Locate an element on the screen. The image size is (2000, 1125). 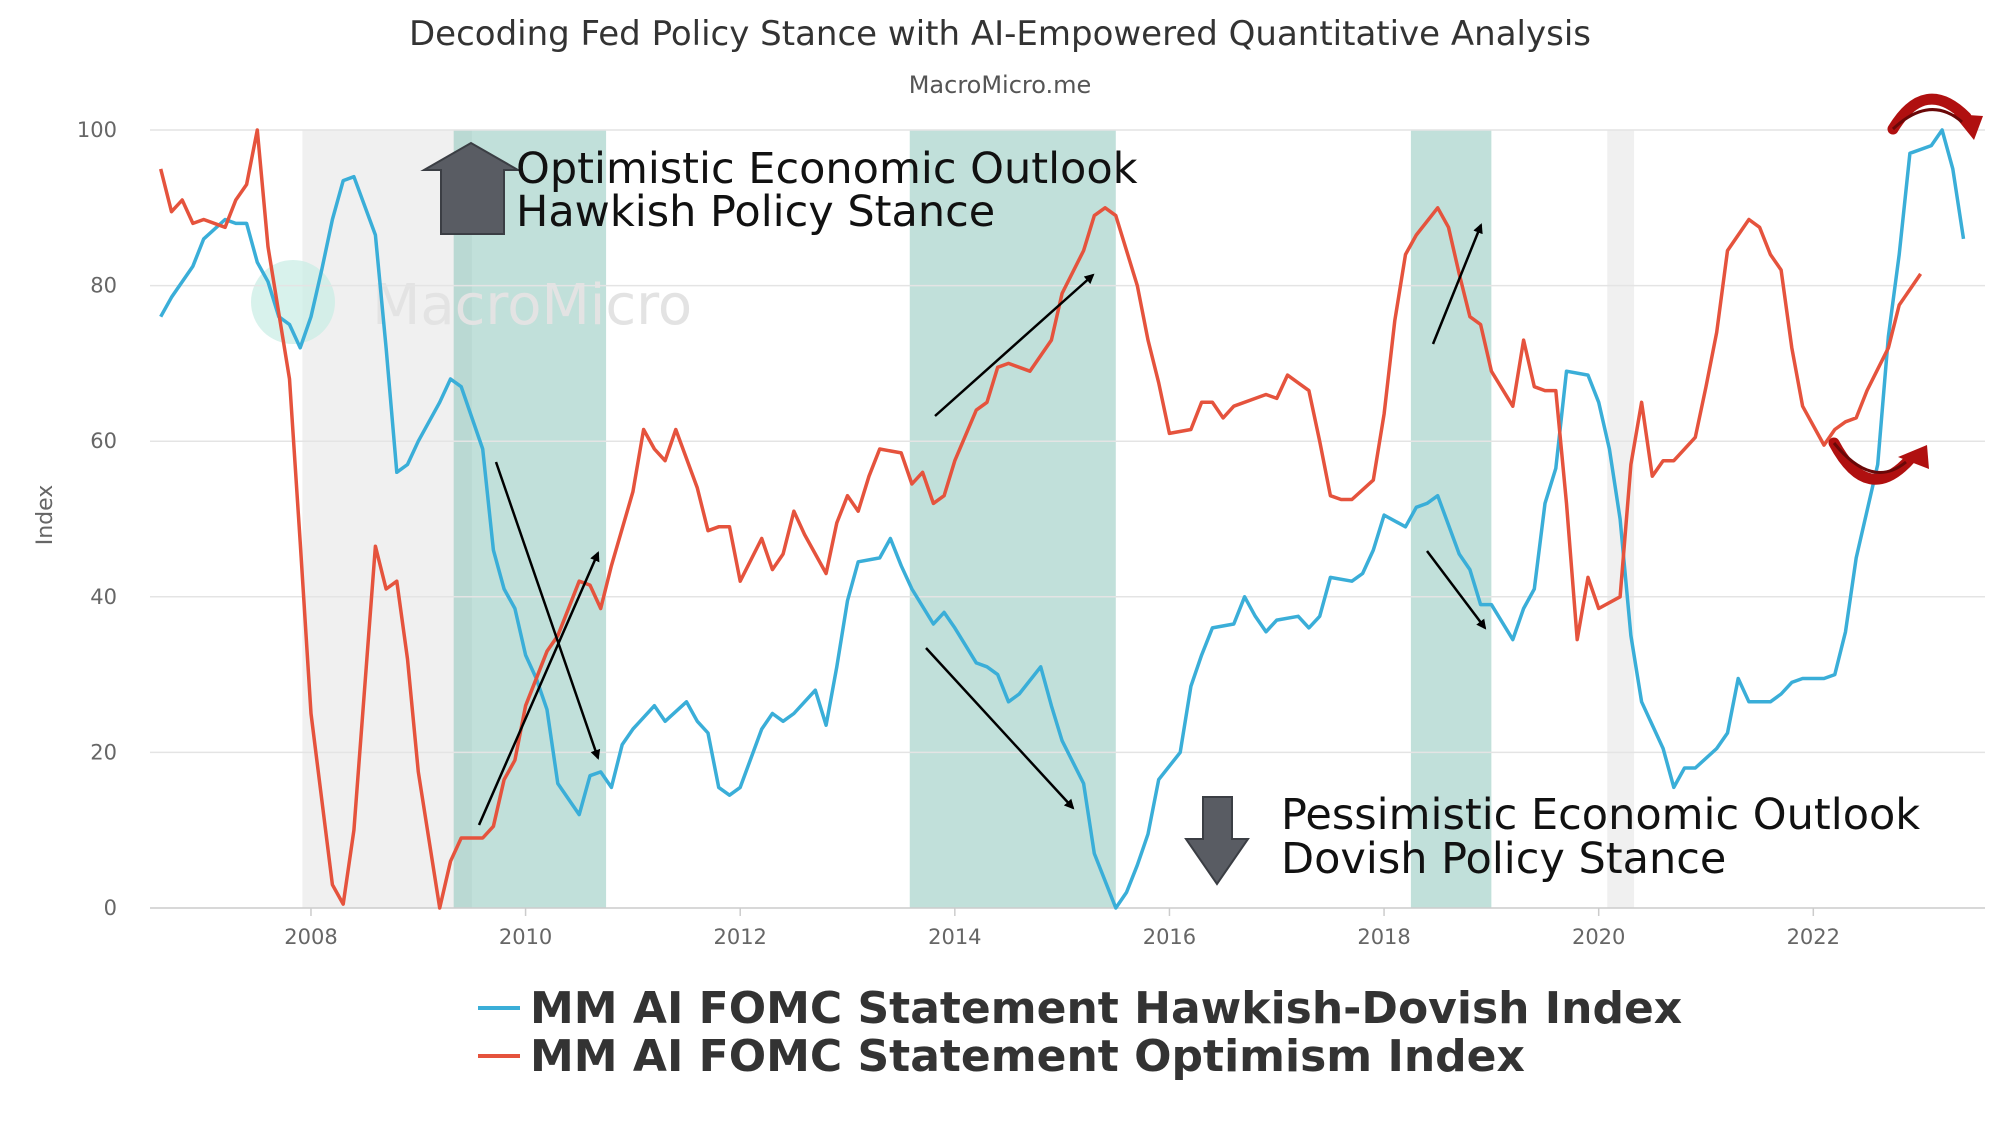
annotation-bottom-line1: Pessimistic Economic Outlook is located at coordinates (1600, 815).